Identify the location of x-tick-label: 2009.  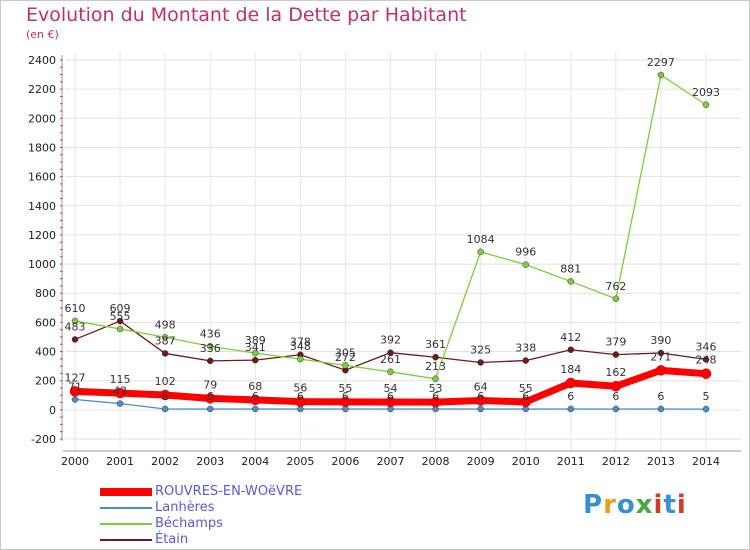
(481, 461).